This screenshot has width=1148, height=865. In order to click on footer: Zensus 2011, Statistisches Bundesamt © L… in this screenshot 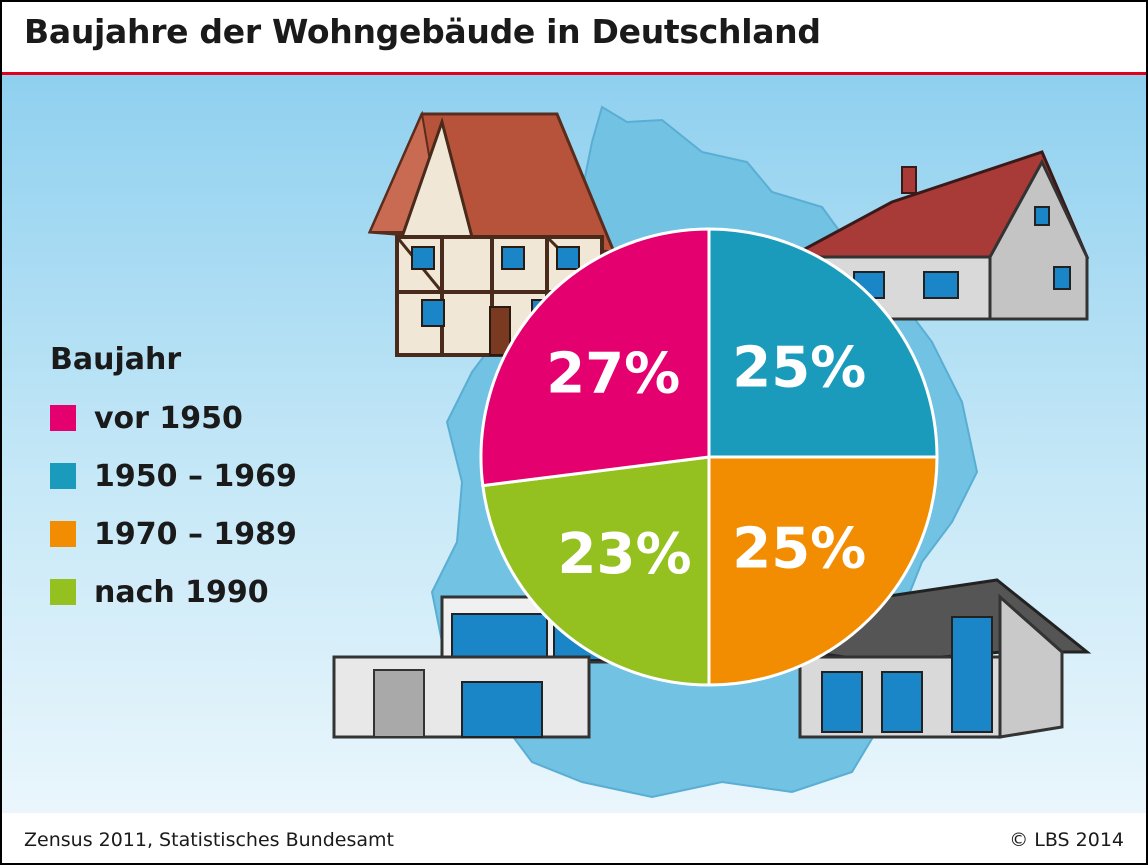, I will do `click(574, 838)`.